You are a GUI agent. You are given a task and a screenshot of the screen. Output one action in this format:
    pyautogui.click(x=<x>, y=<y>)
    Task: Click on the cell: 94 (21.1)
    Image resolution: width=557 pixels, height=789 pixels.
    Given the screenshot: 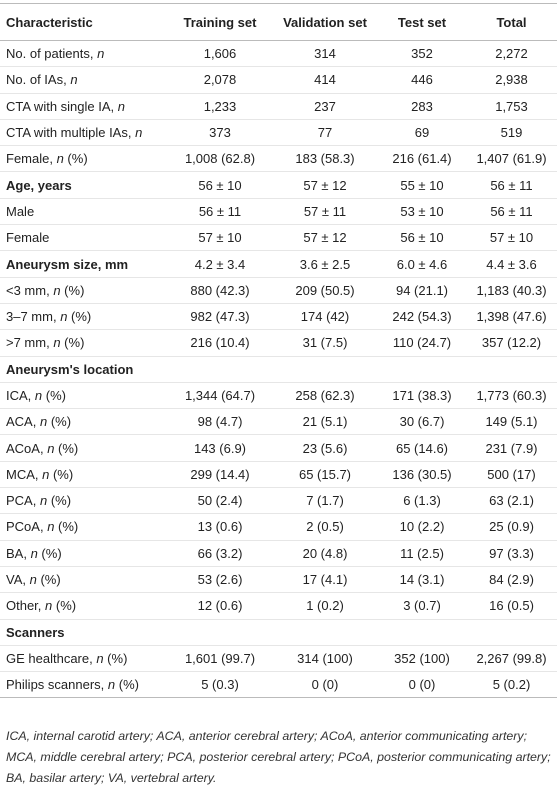 What is the action you would take?
    pyautogui.click(x=422, y=290)
    